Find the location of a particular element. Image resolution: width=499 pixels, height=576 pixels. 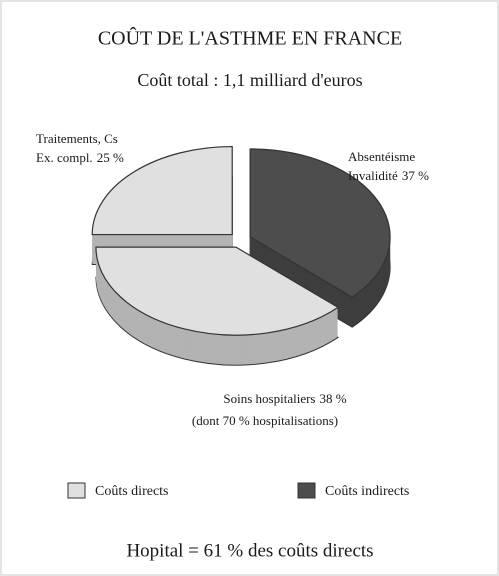

slice-label: Absentéisme Invalidité 37 % is located at coordinates (388, 166).